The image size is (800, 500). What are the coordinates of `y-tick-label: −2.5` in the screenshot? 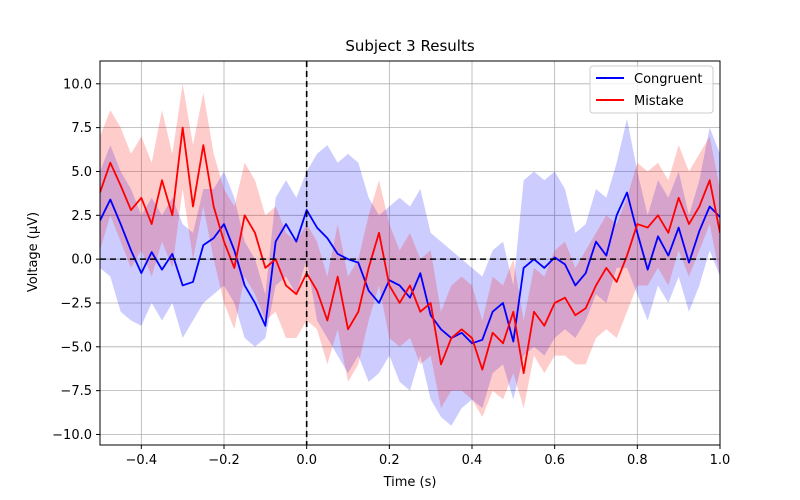 It's located at (76, 303).